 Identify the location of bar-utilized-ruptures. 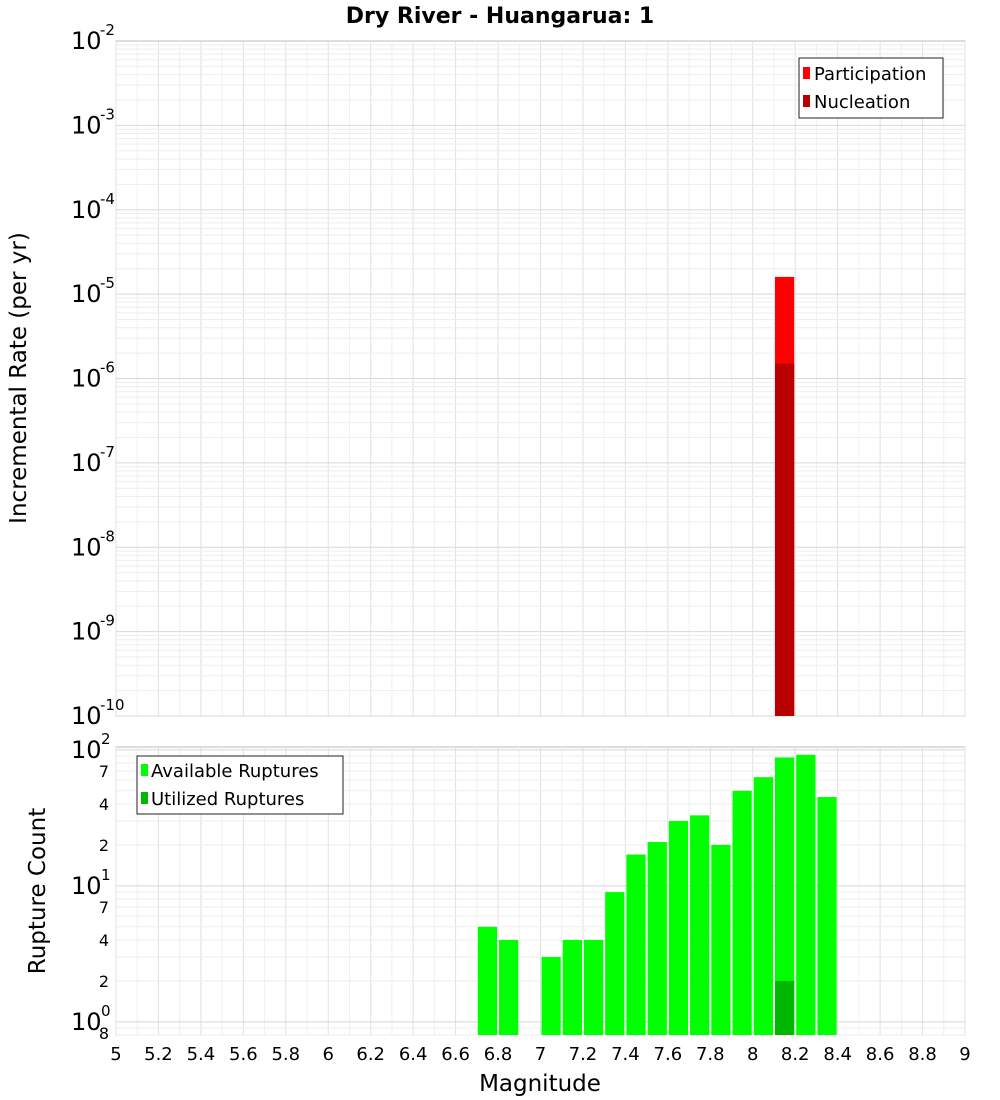
(784, 1007).